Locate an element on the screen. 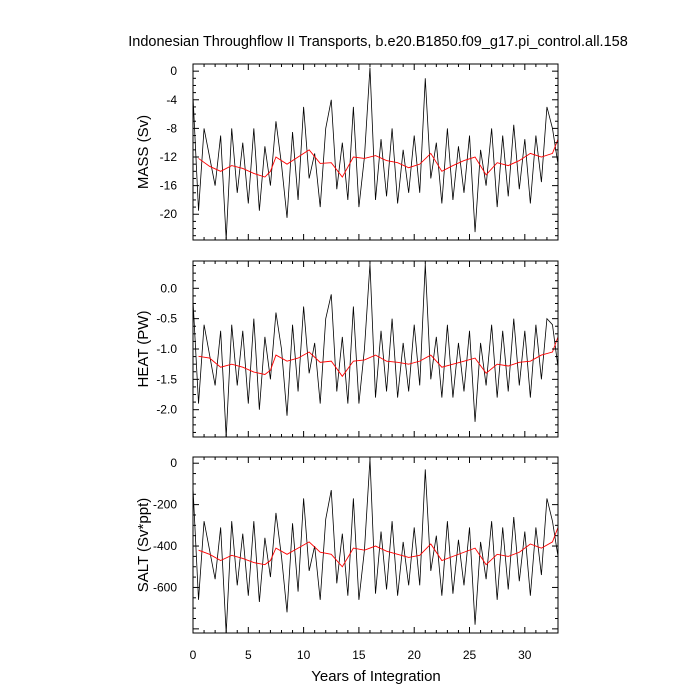 Image resolution: width=700 pixels, height=700 pixels. x-tick-label: 25 is located at coordinates (470, 655).